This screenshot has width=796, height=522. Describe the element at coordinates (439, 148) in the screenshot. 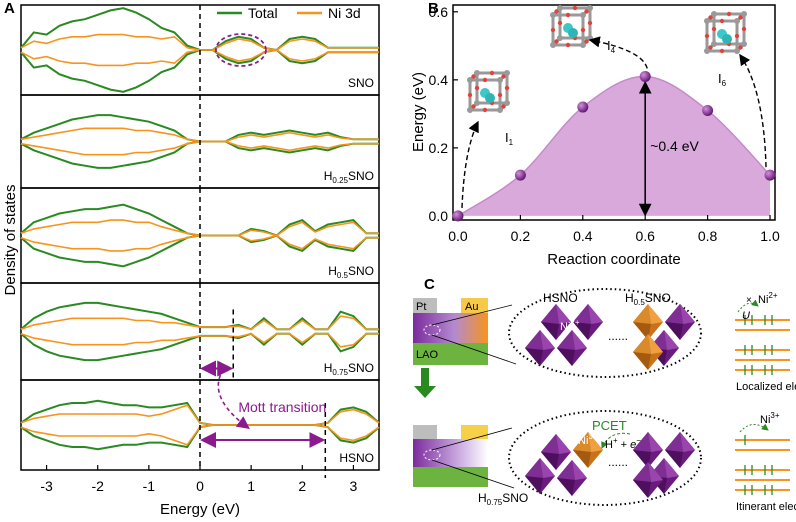

I see `y-tick-label: 0.2` at that location.